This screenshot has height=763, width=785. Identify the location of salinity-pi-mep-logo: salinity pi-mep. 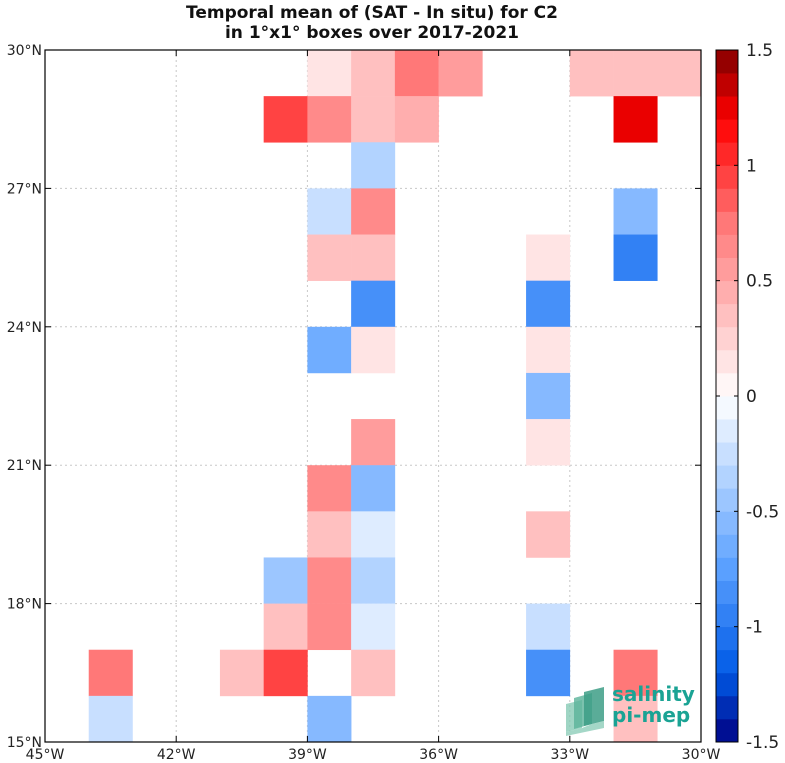
(630, 709).